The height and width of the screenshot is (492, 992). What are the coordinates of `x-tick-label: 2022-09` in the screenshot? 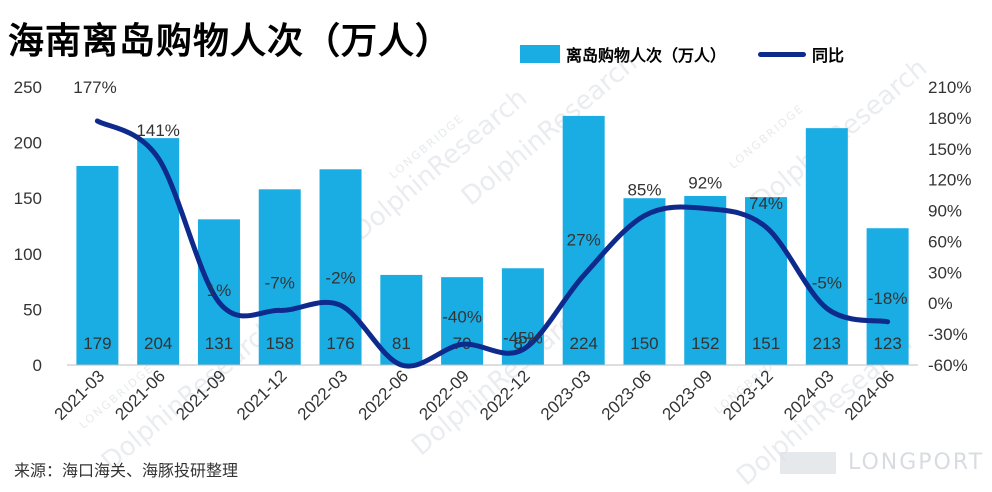 It's located at (444, 395).